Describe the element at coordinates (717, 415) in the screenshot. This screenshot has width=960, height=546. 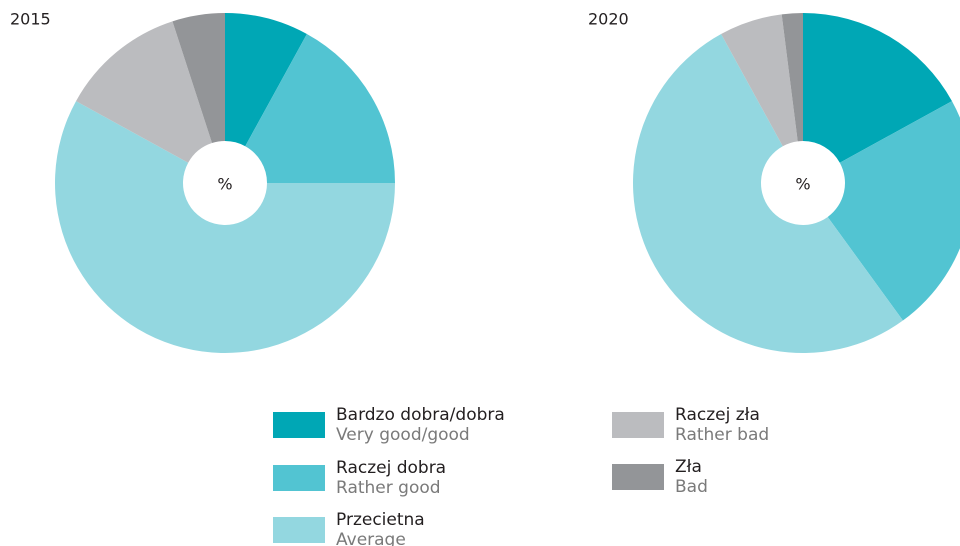
I see `legend-label: Raczej zła` at that location.